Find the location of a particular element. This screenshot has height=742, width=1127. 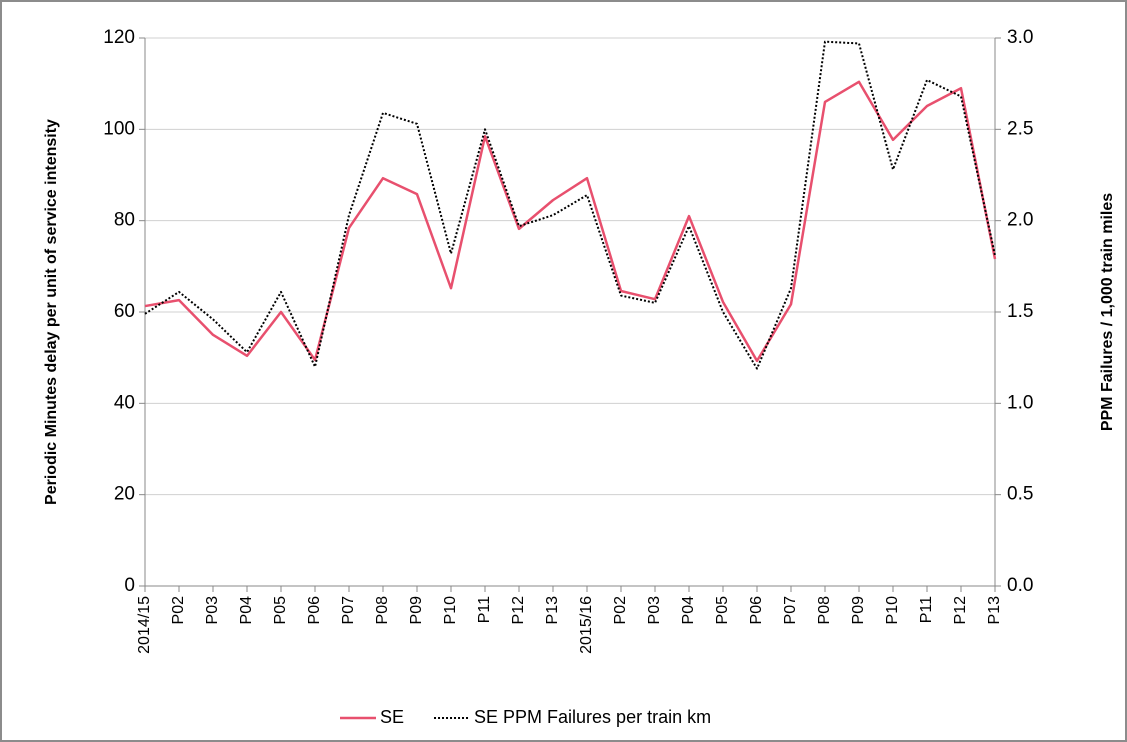

legend: SE SE PPM Failures per train km is located at coordinates (525, 717).